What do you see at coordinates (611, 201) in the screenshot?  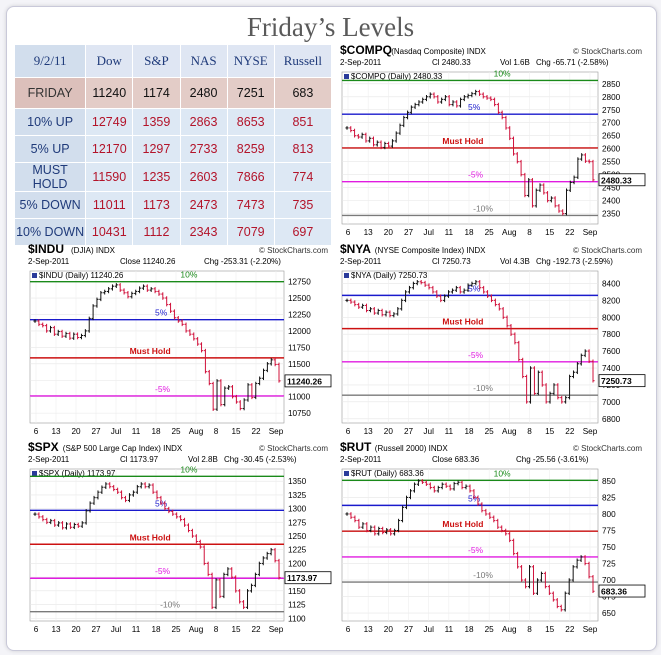 I see `y-tick-label: 2400` at bounding box center [611, 201].